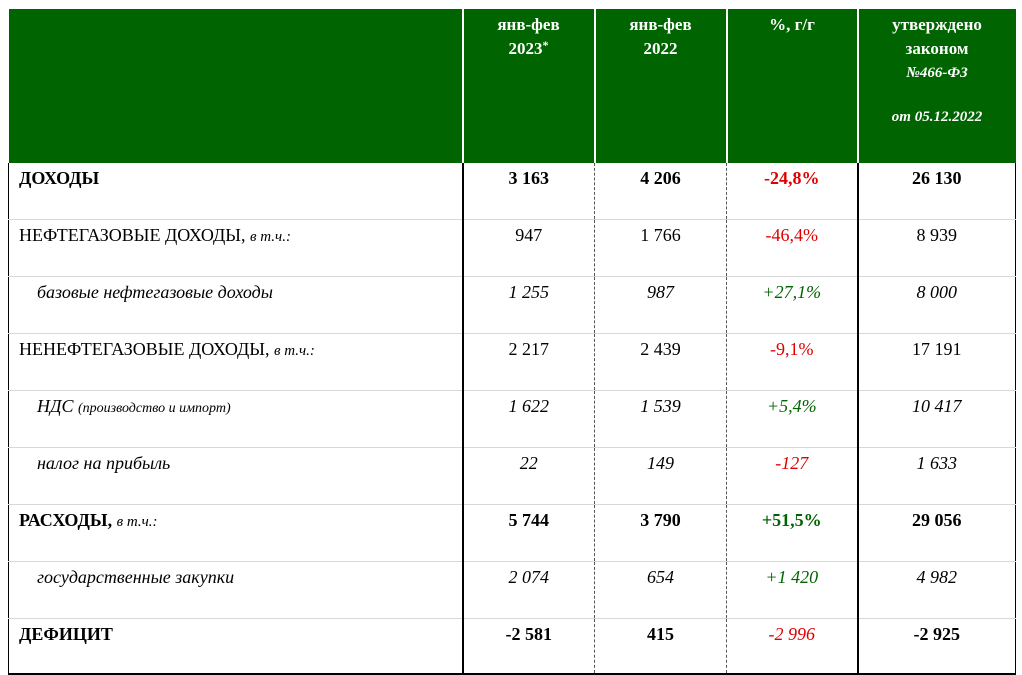 This screenshot has width=1022, height=675. What do you see at coordinates (235, 191) in the screenshot?
I see `row-label: ДОХОДЫ` at bounding box center [235, 191].